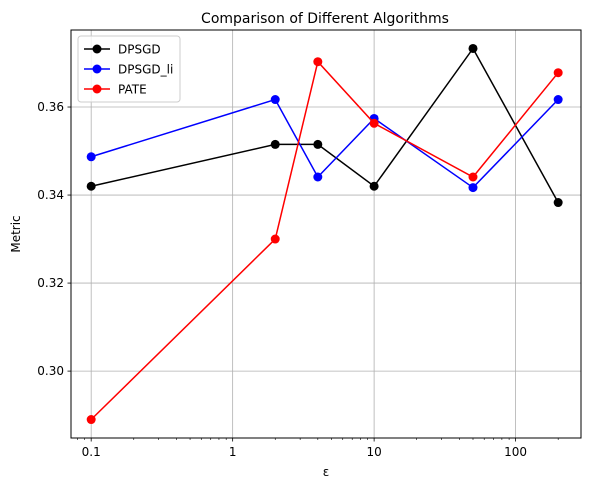  I want to click on x-tick-label: 10, so click(373, 452).